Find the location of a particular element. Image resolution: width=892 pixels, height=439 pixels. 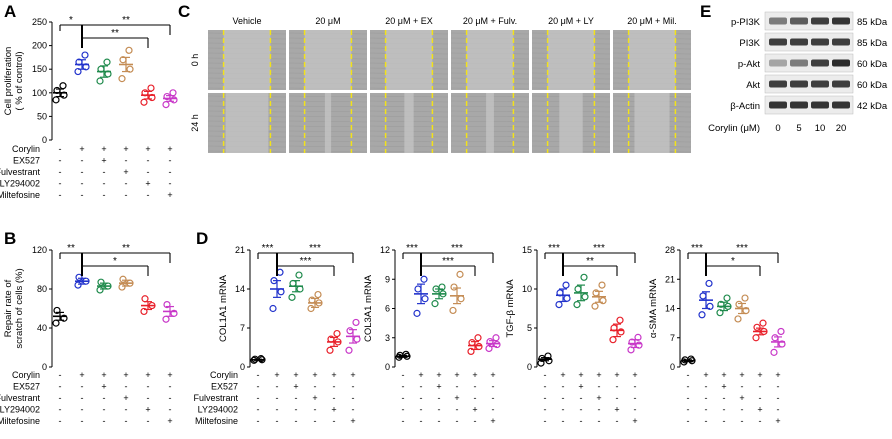

panel-letter-C: C is located at coordinates (184, 11).